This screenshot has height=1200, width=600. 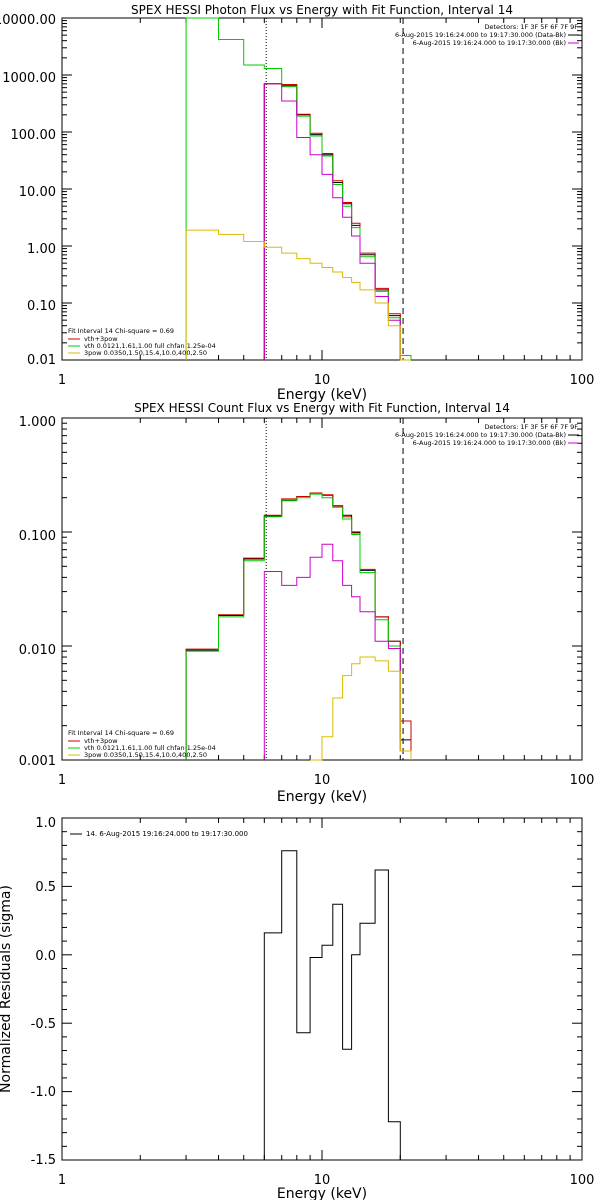 I want to click on count-reference-lines, so click(x=334, y=589).